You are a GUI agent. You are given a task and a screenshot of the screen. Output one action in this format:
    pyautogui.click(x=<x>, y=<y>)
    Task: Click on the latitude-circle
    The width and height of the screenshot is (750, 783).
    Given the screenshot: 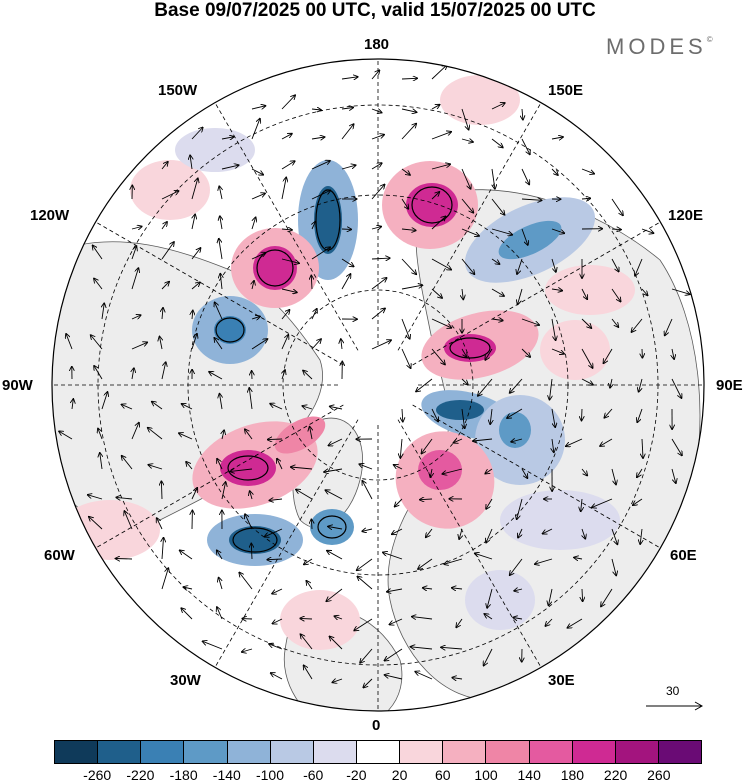 What is the action you would take?
    pyautogui.click(x=378, y=385)
    